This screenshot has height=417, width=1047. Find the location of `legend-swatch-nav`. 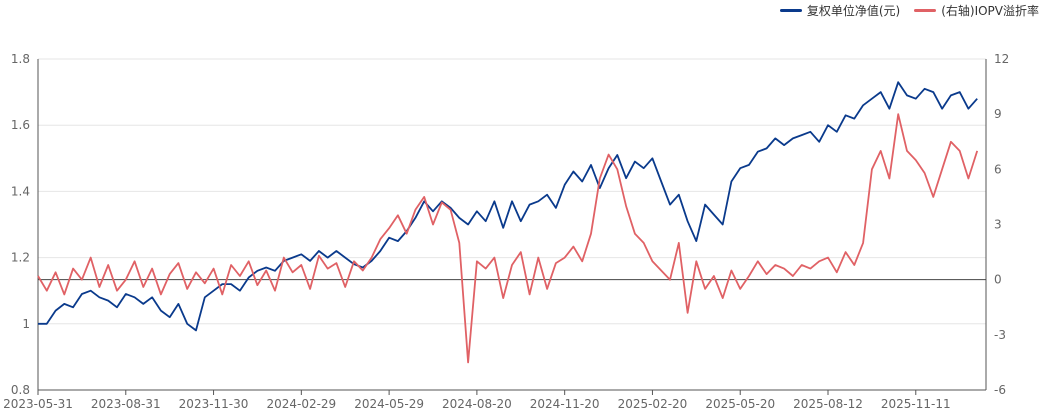

legend-swatch-nav is located at coordinates (790, 10).